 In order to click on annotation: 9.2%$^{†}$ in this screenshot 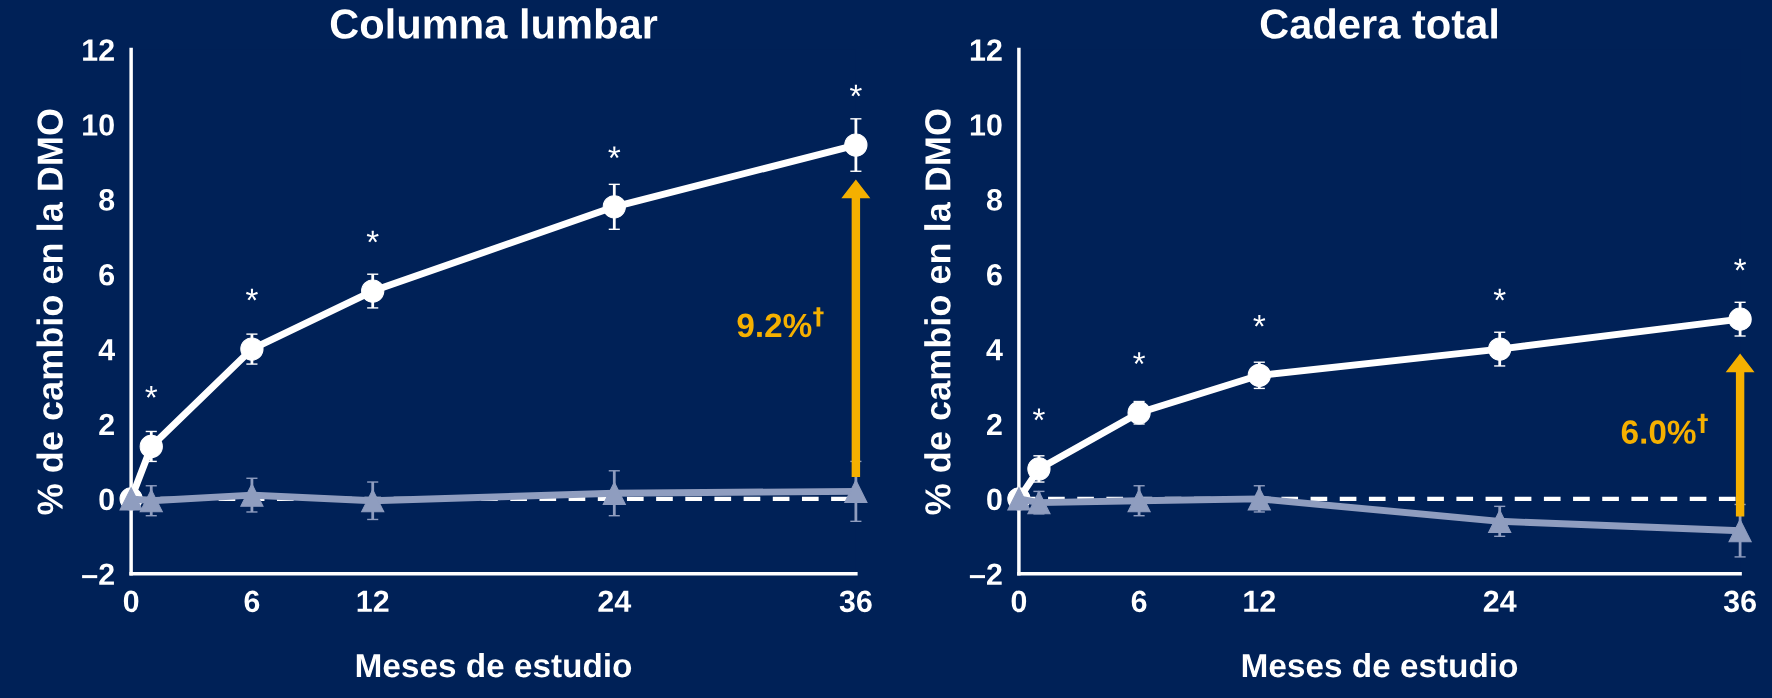, I will do `click(780, 322)`.